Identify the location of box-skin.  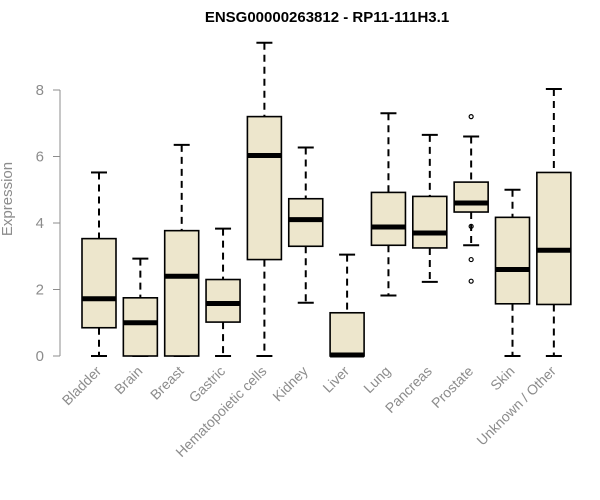
(512, 272).